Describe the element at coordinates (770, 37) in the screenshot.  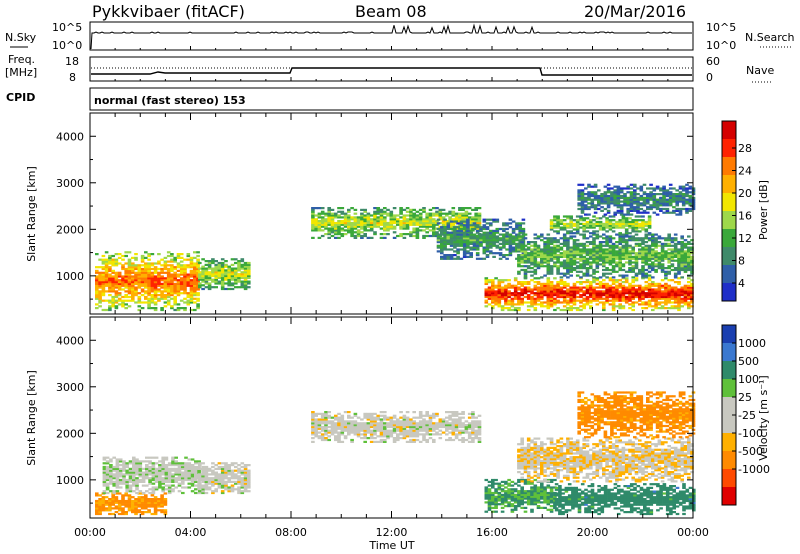
I see `nsearch-label: N.Search` at that location.